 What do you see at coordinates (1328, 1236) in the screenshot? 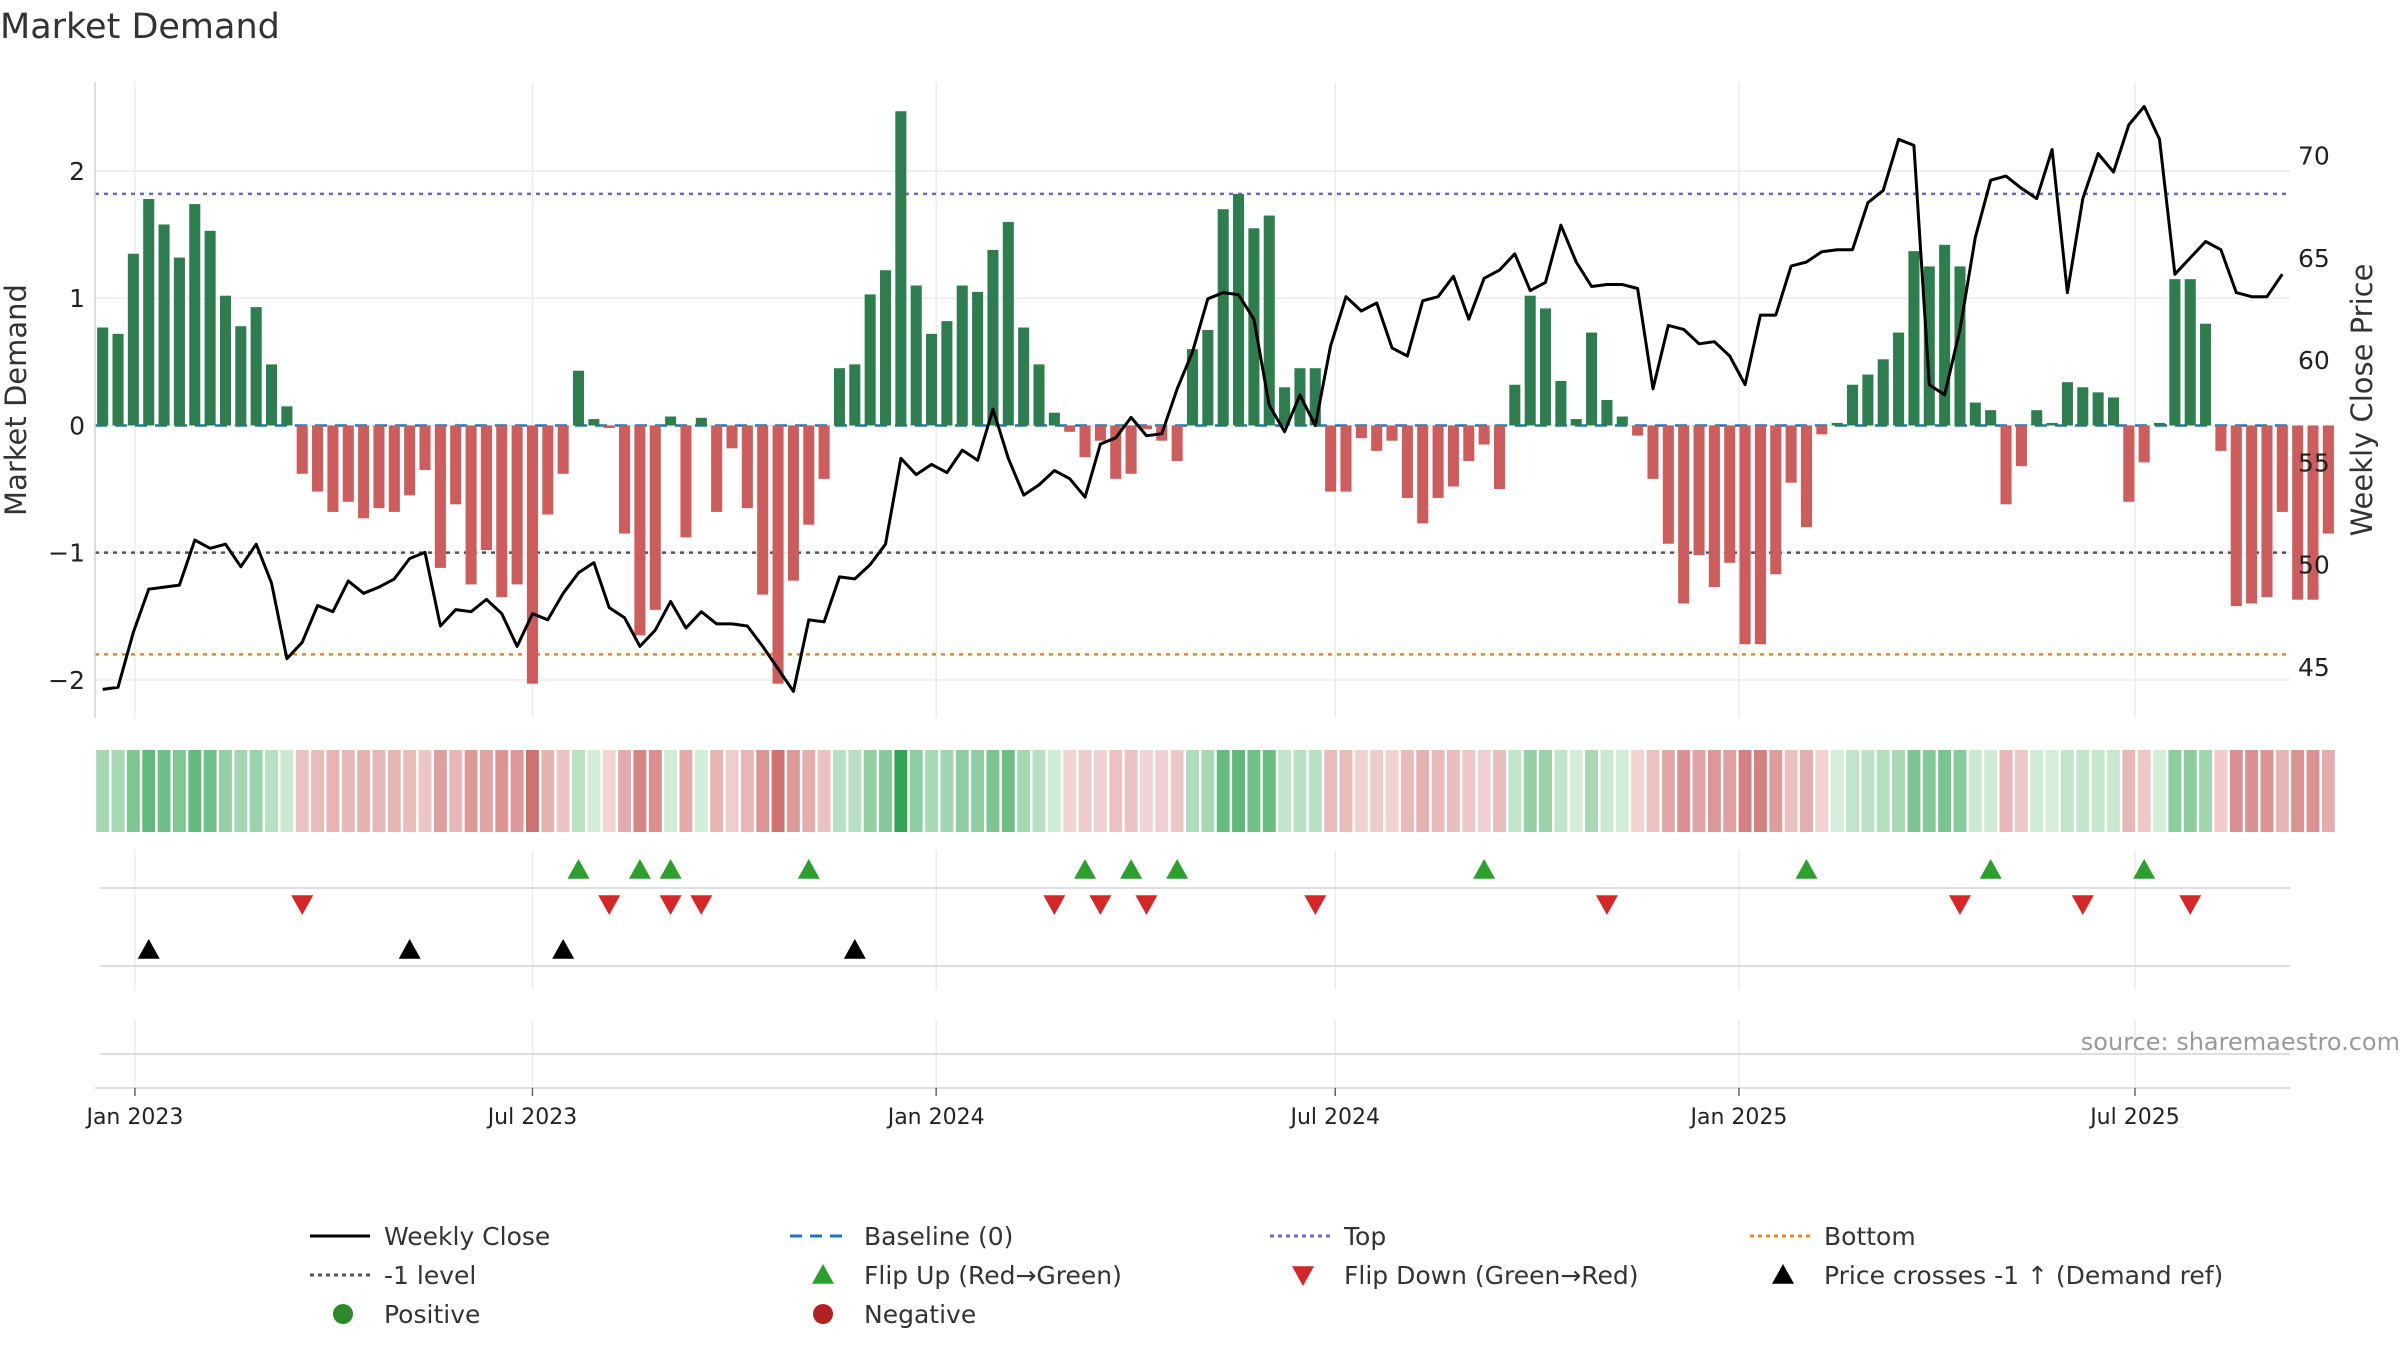
I see `legend-item: Top` at bounding box center [1328, 1236].